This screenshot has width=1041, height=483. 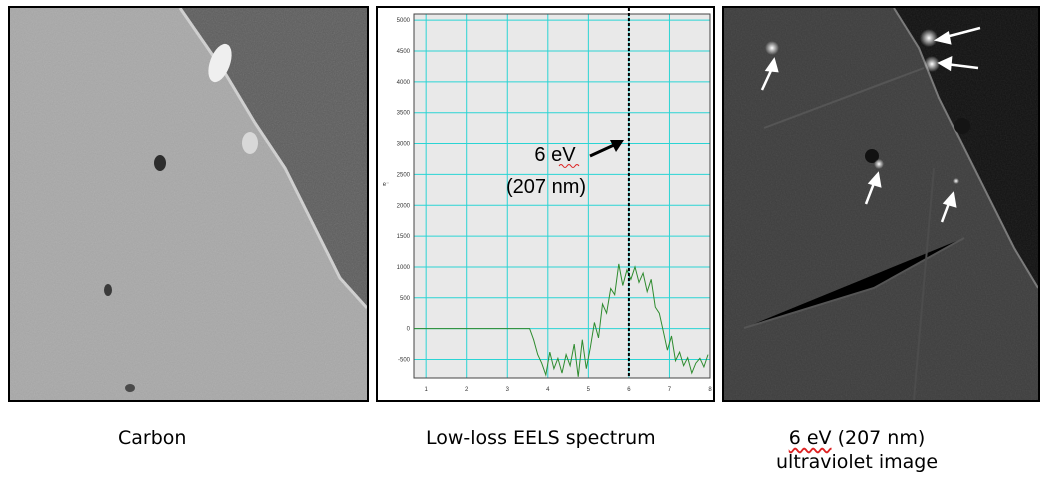 What do you see at coordinates (426, 390) in the screenshot?
I see `x-tick-label: 1` at bounding box center [426, 390].